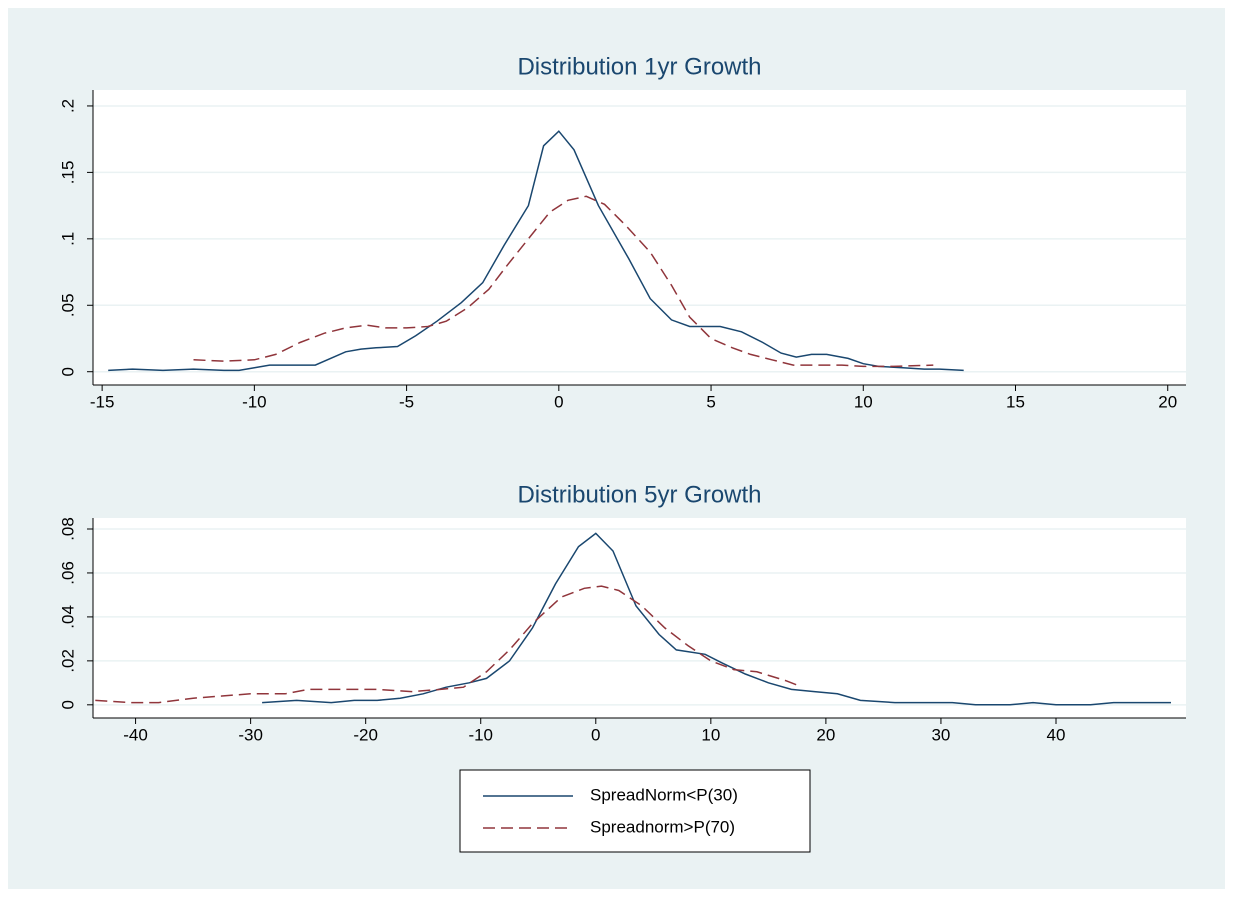 The height and width of the screenshot is (902, 1233). I want to click on x-tick-label: -40, so click(135, 734).